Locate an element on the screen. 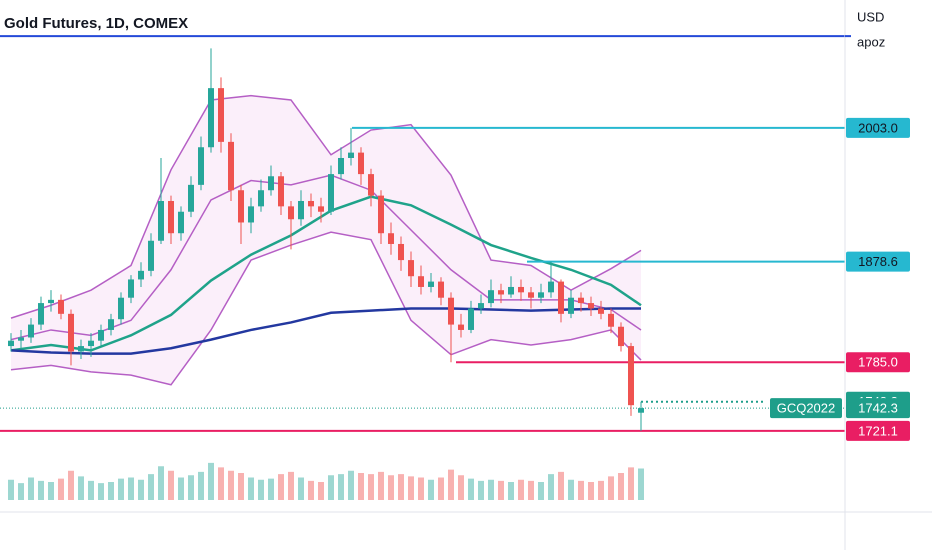 The image size is (932, 555). price-badge-label: 1721.1 is located at coordinates (878, 430).